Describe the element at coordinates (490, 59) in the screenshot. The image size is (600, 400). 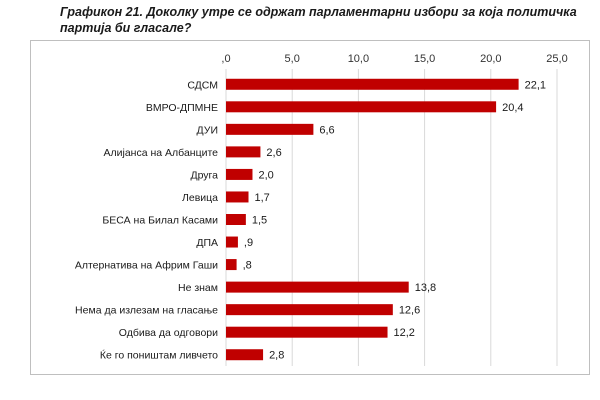
I see `x-tick-label: 20,0` at that location.